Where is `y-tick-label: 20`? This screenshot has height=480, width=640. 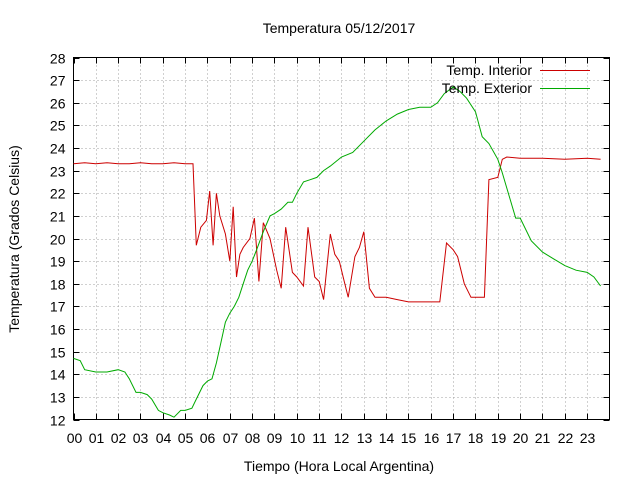
y-tick-label: 20 is located at coordinates (58, 240).